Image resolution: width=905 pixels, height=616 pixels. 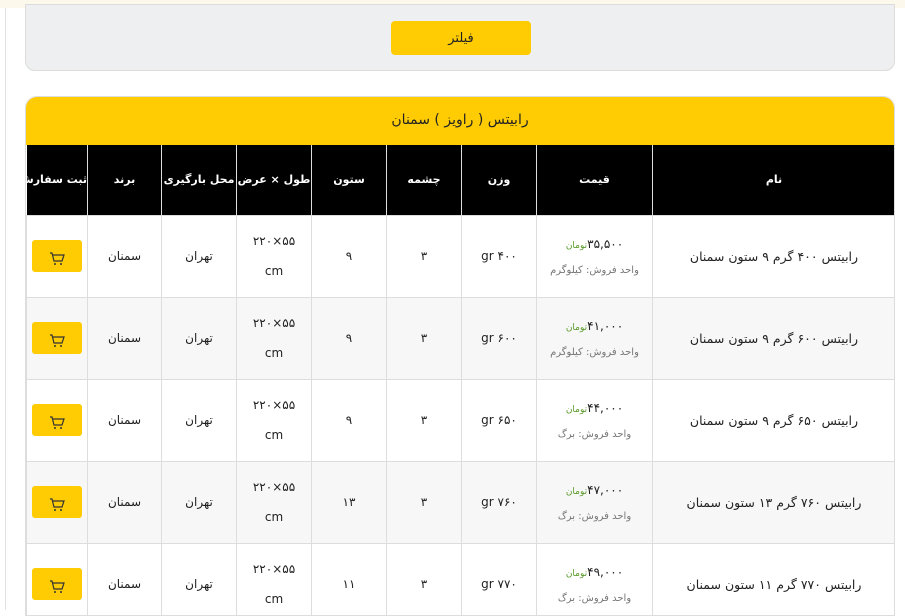 What do you see at coordinates (424, 180) in the screenshot?
I see `header-chashmeh: چشمه` at bounding box center [424, 180].